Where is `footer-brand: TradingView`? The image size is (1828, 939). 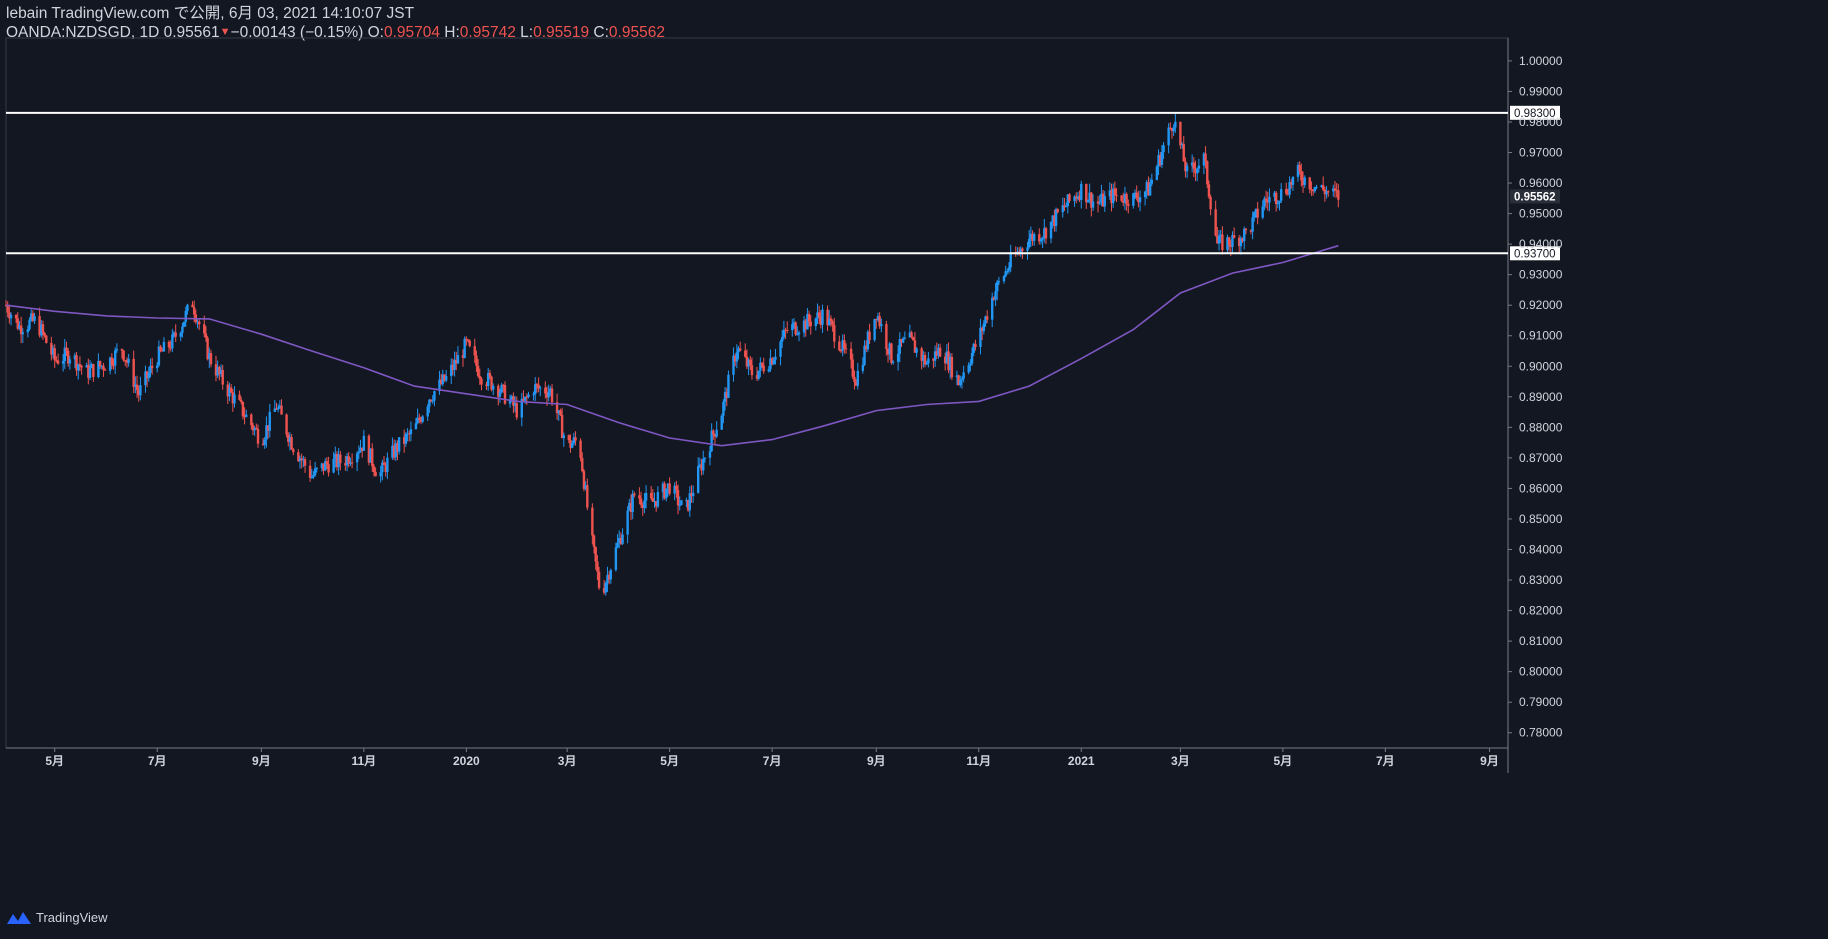 footer-brand: TradingView is located at coordinates (57, 917).